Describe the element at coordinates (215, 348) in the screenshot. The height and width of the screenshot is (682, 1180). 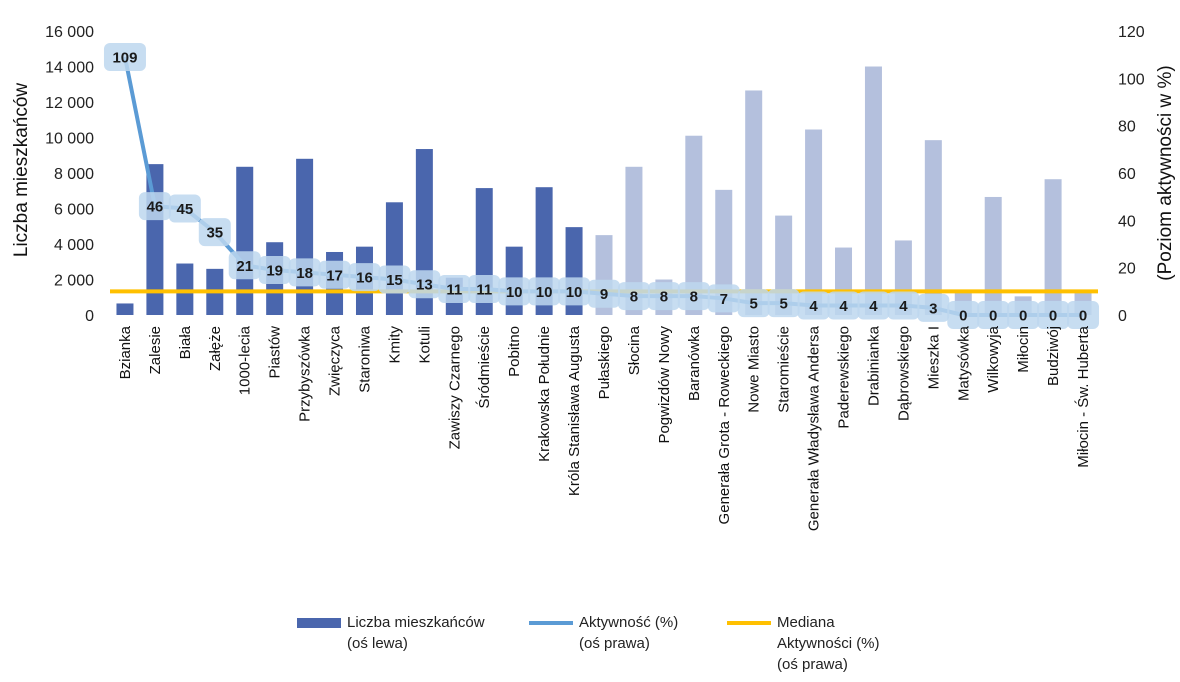
I see `x-tick-label: Załęże` at that location.